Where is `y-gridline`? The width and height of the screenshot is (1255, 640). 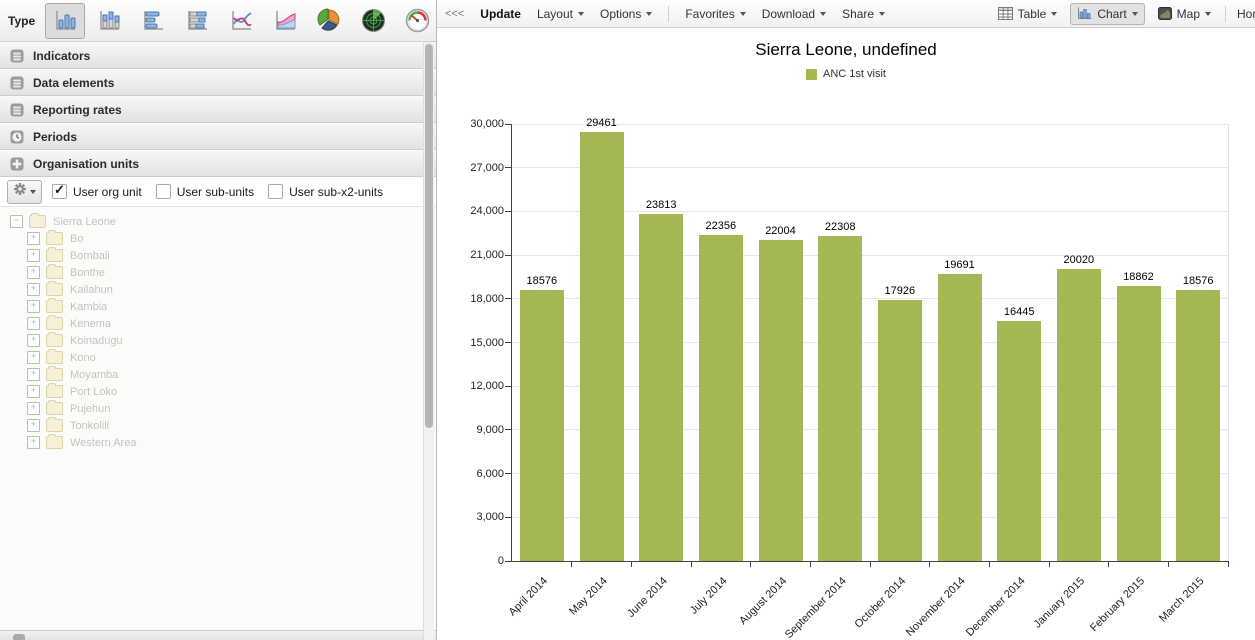
y-gridline is located at coordinates (870, 255).